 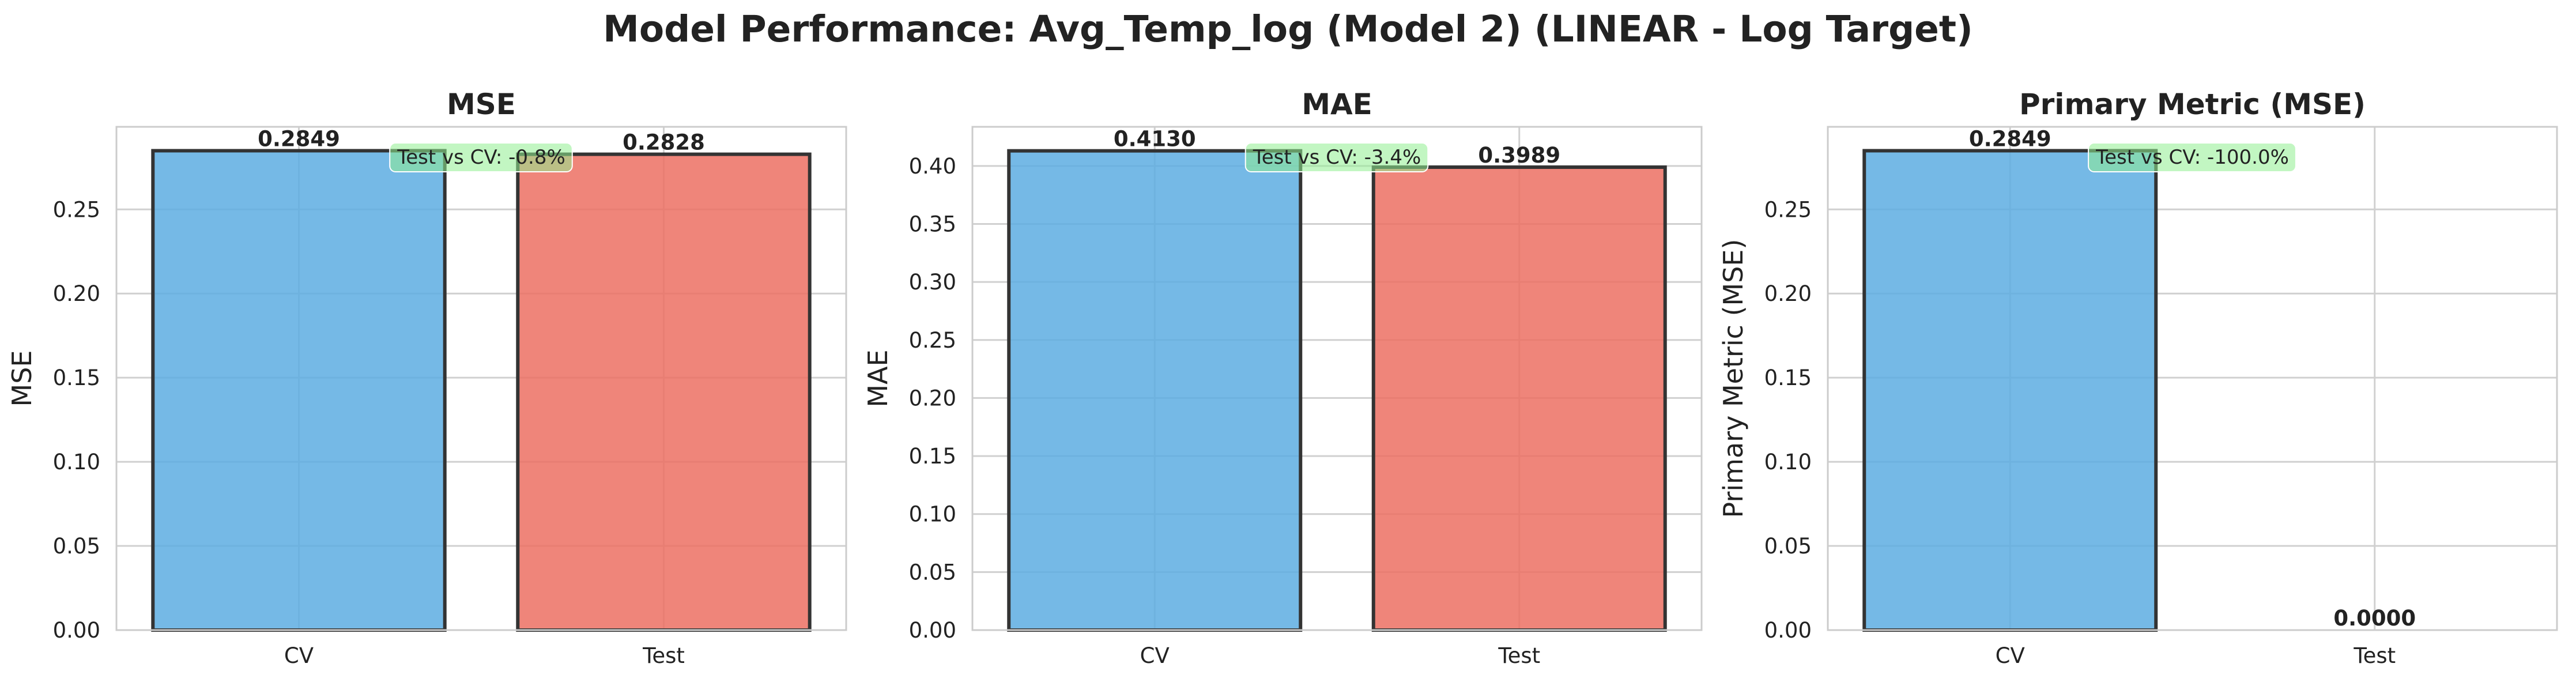 I want to click on annotation-box: Test vs CV: -0.8%, so click(x=481, y=157).